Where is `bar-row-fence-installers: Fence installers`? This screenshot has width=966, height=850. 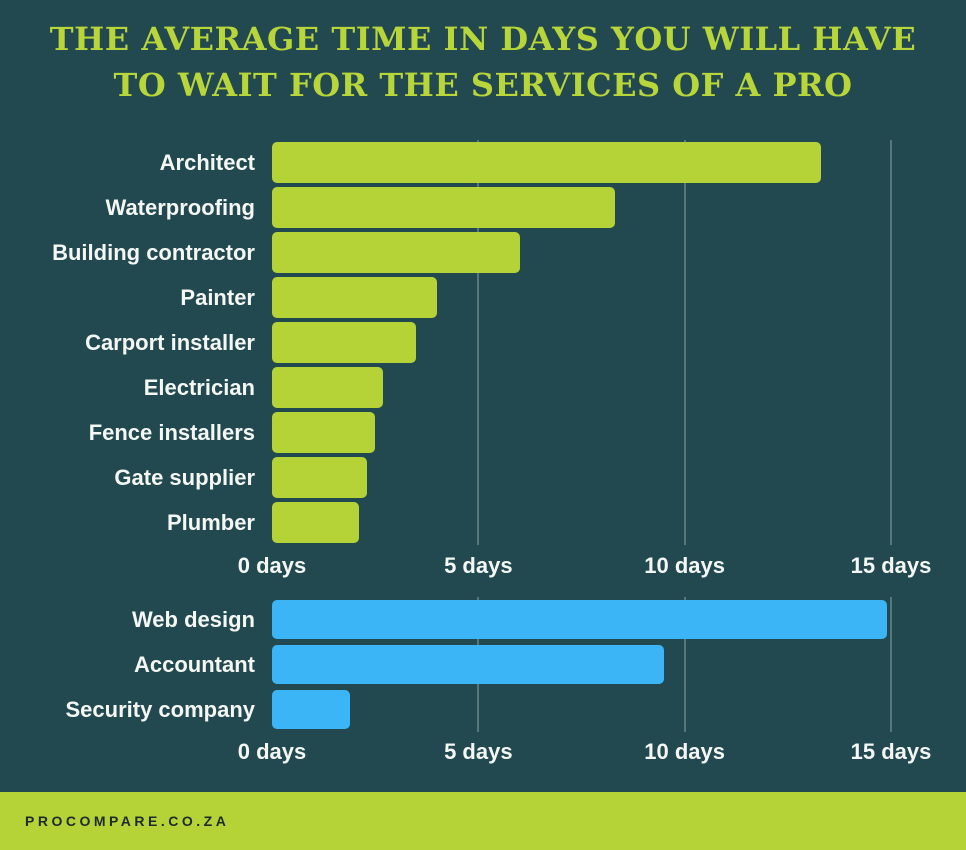
bar-row-fence-installers: Fence installers is located at coordinates (483, 432).